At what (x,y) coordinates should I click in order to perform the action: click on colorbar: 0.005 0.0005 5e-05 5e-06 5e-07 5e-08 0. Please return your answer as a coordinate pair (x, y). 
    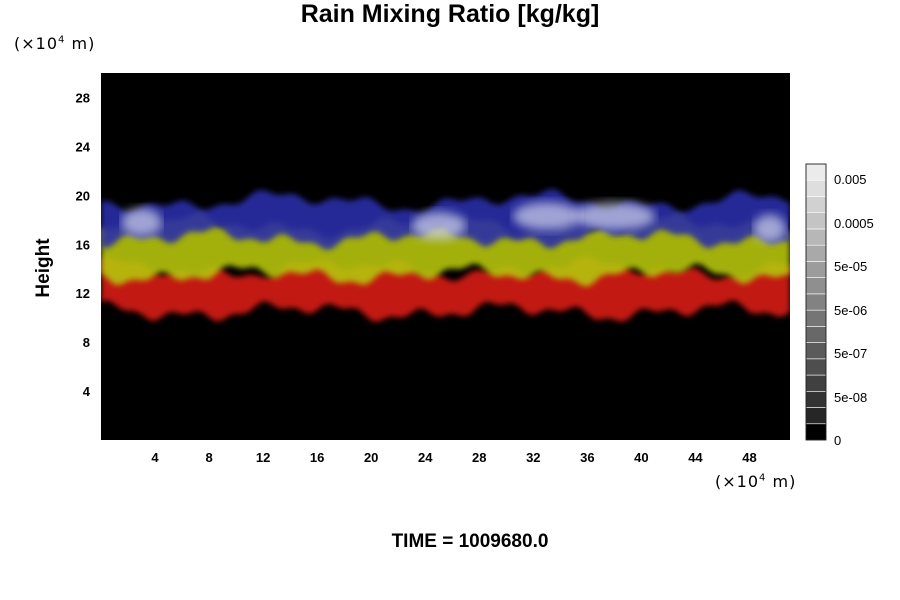
    Looking at the image, I should click on (839, 305).